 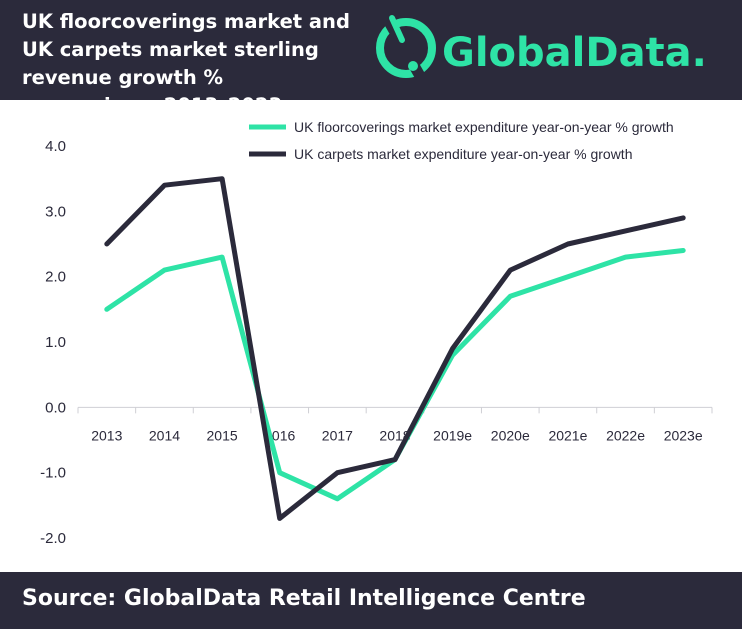 I want to click on y-axis: 4.0 3.0 2.0 1.0 0.0 -1.0 -2.0, so click(x=53, y=342).